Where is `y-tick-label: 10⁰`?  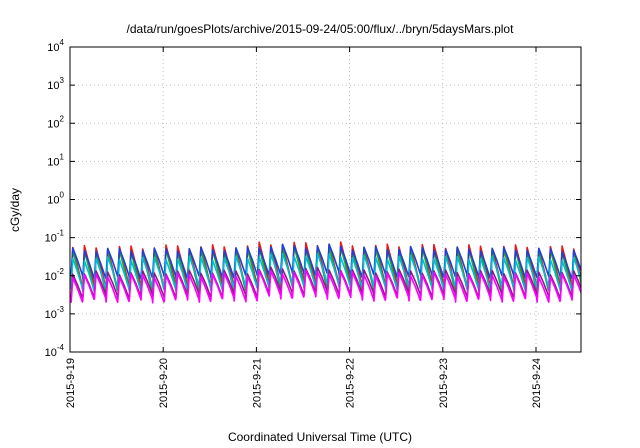
y-tick-label: 10⁰ is located at coordinates (55, 199).